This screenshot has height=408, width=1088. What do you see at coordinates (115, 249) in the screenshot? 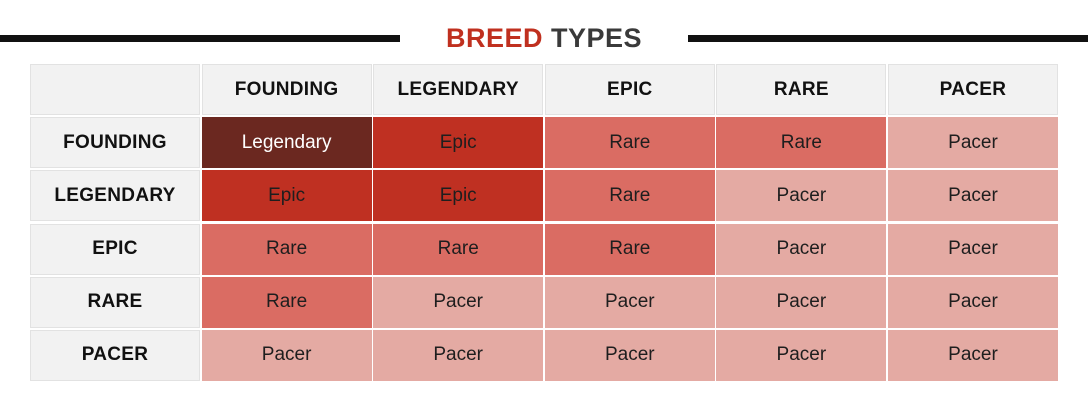
I see `row-header: EPIC` at bounding box center [115, 249].